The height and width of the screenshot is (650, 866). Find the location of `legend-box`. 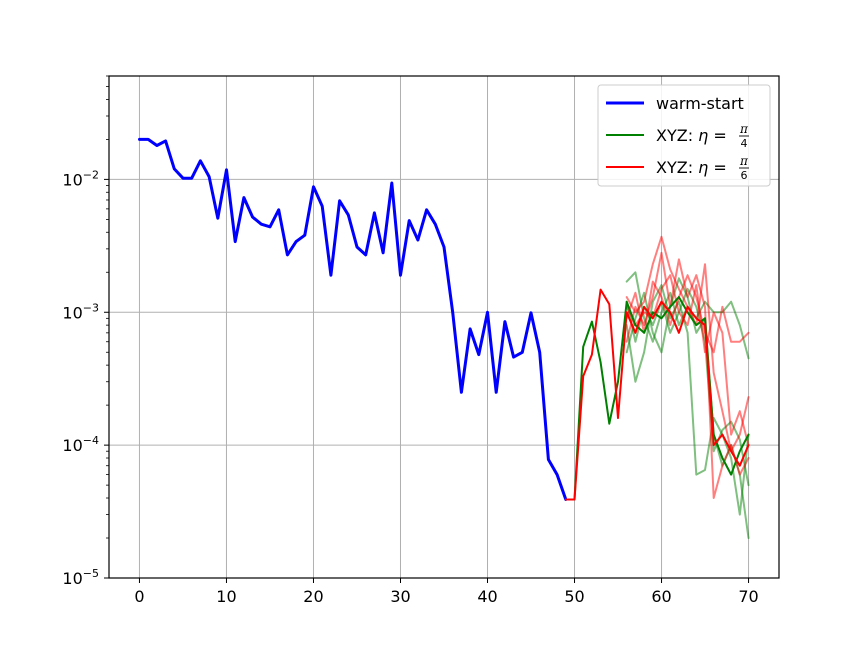

legend-box is located at coordinates (684, 135).